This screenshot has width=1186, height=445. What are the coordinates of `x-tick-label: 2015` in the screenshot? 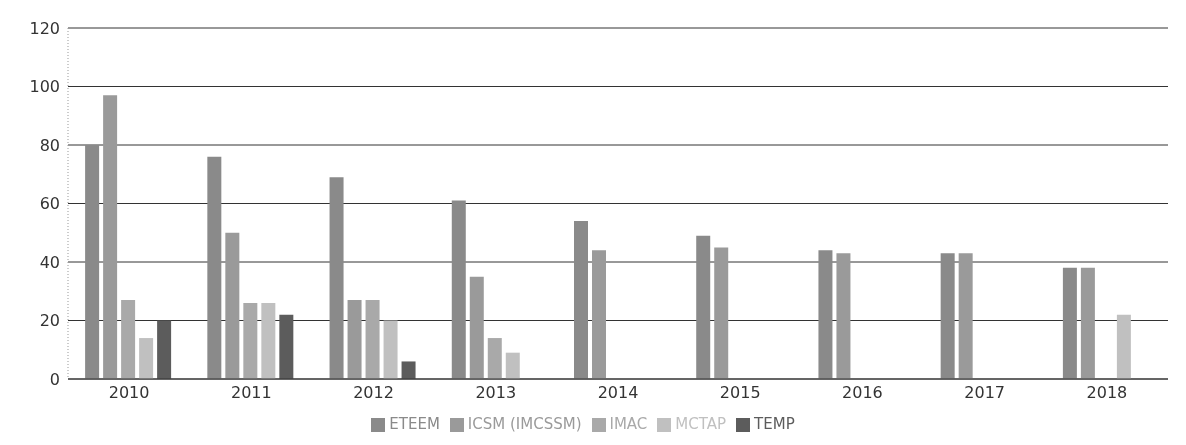 It's located at (740, 393).